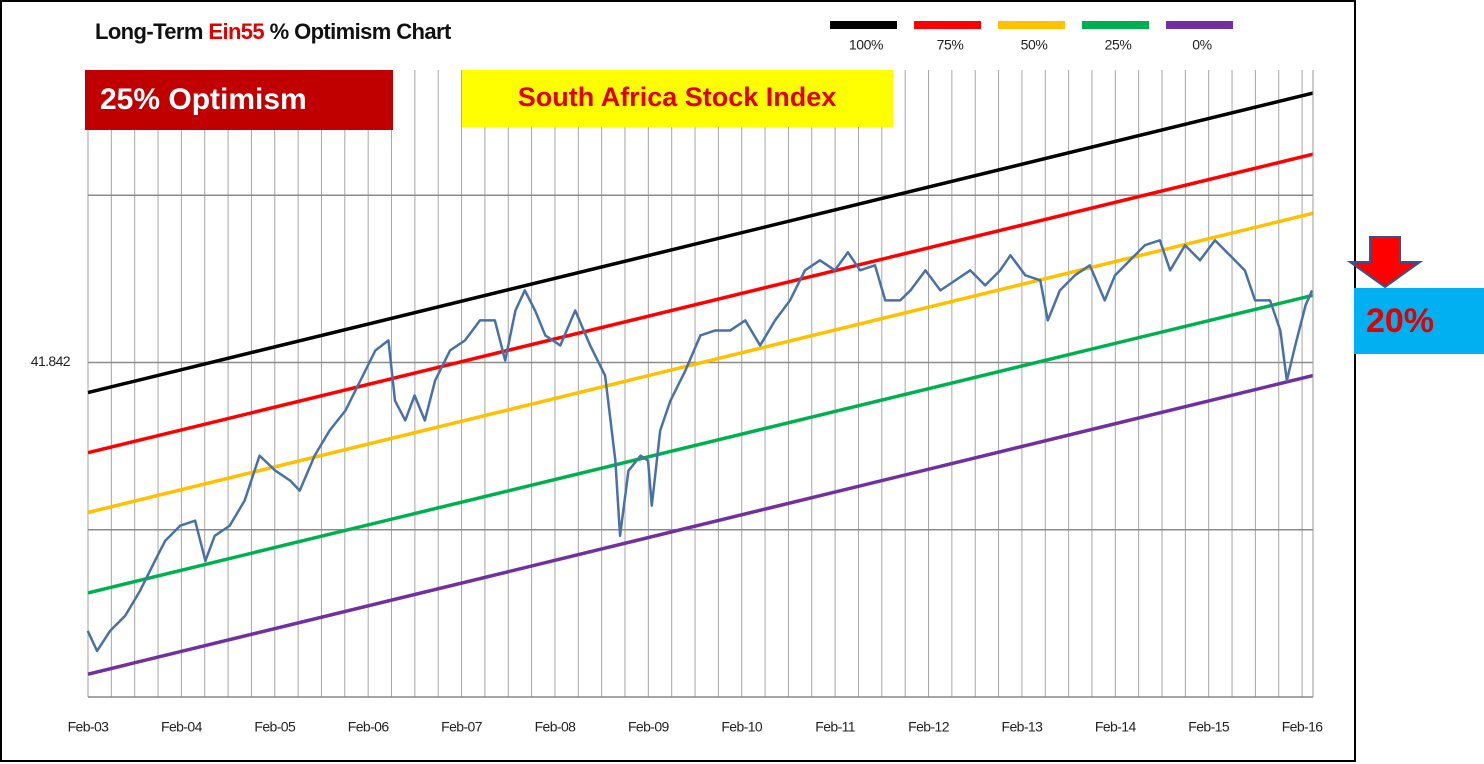  I want to click on x-tick-label: Feb-14, so click(1116, 727).